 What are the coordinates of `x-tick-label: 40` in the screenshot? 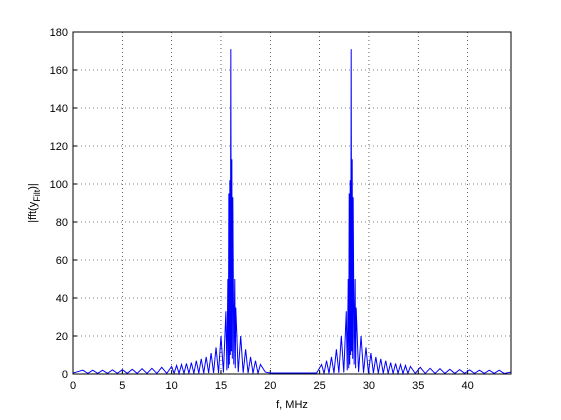 It's located at (467, 386).